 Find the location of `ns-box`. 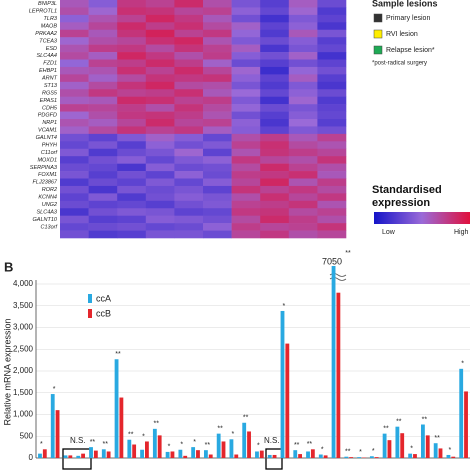

ns-box is located at coordinates (77, 459).